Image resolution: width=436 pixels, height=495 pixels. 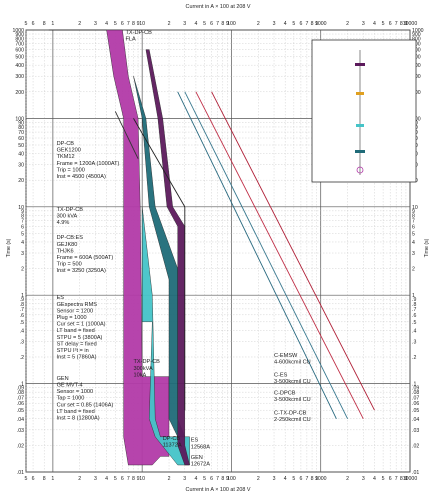 I want to click on y-tick-label-right: .9, so click(x=414, y=300).